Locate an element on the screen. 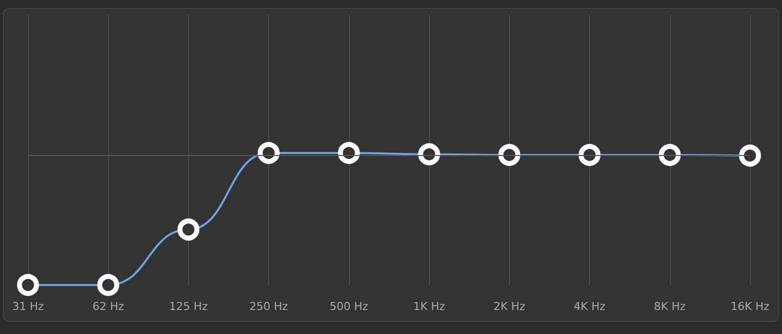 Image resolution: width=782 pixels, height=334 pixels. x-tick-label: 2K Hz is located at coordinates (509, 306).